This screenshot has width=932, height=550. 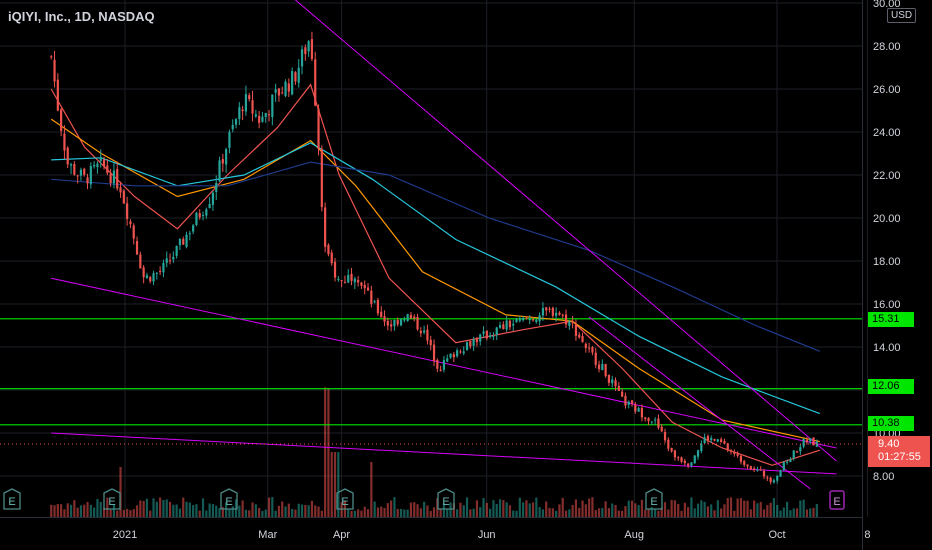 I want to click on earnings-marker-label: E, so click(x=228, y=502).